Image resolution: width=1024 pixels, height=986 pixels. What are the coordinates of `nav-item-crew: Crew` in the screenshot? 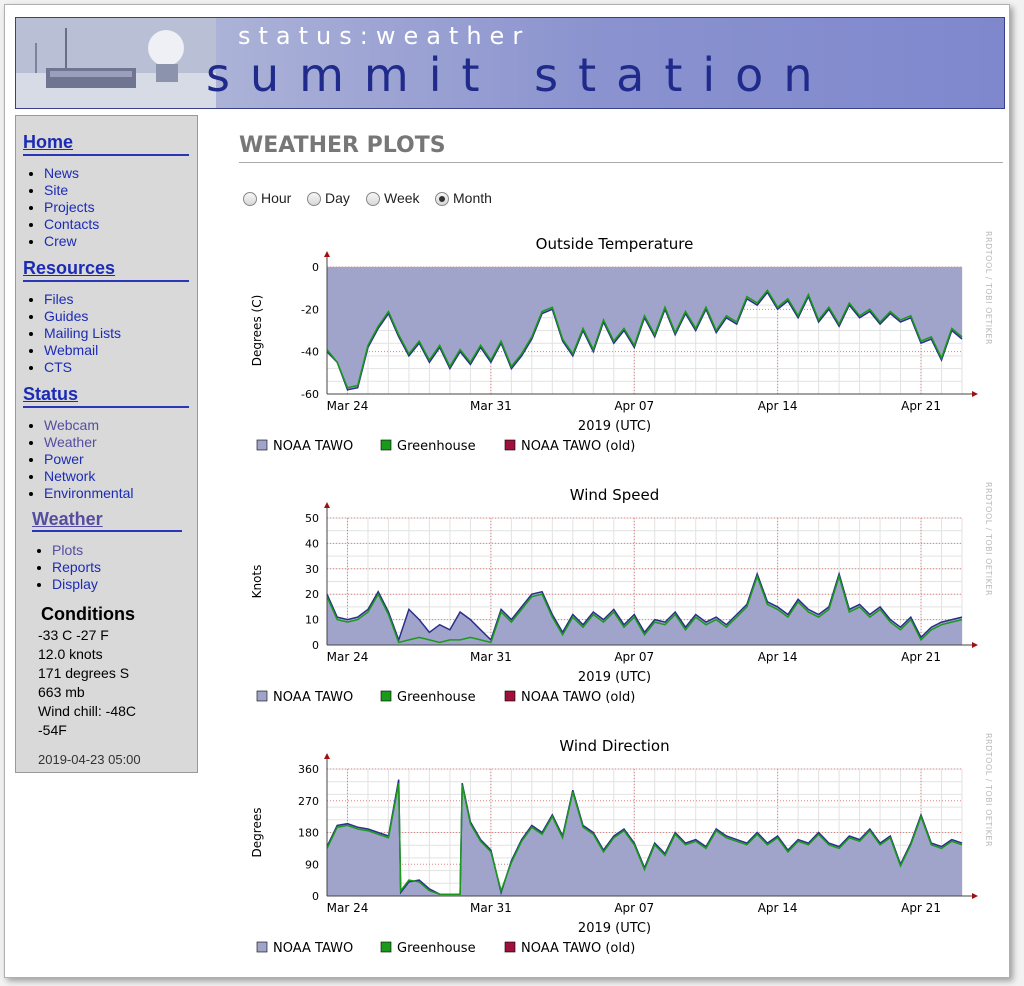 It's located at (71, 241).